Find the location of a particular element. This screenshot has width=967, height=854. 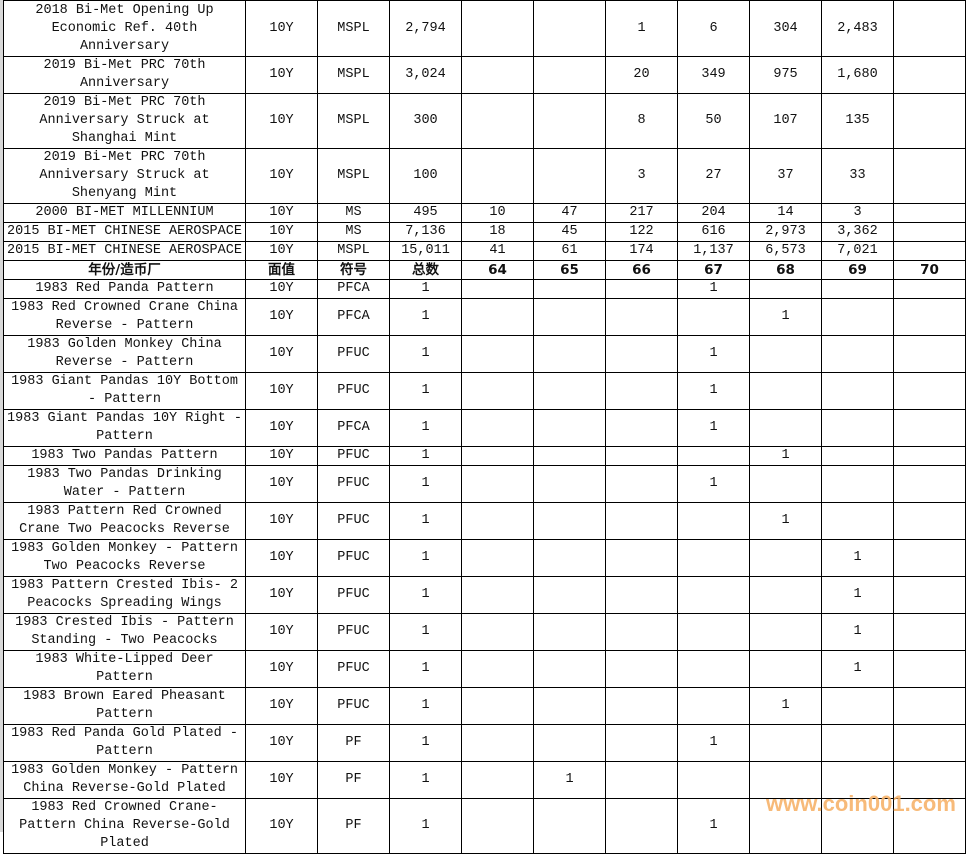

cell: 135 is located at coordinates (857, 121).